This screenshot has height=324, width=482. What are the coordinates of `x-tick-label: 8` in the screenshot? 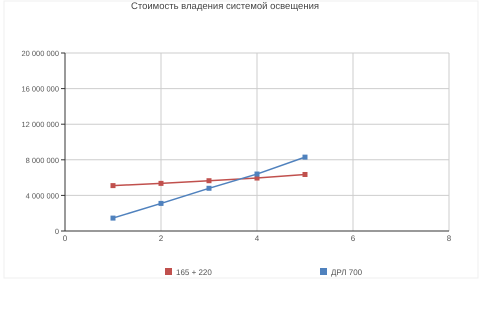 It's located at (449, 238).